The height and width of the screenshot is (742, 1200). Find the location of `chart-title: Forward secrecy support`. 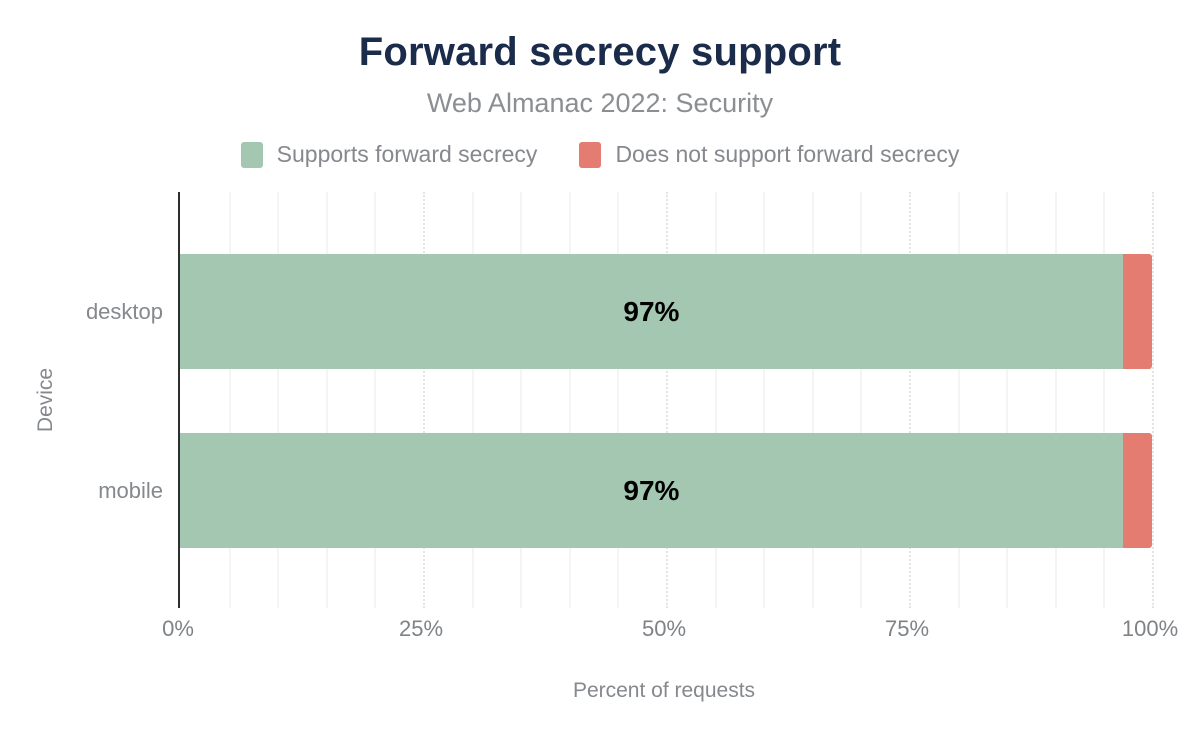

chart-title: Forward secrecy support is located at coordinates (600, 52).